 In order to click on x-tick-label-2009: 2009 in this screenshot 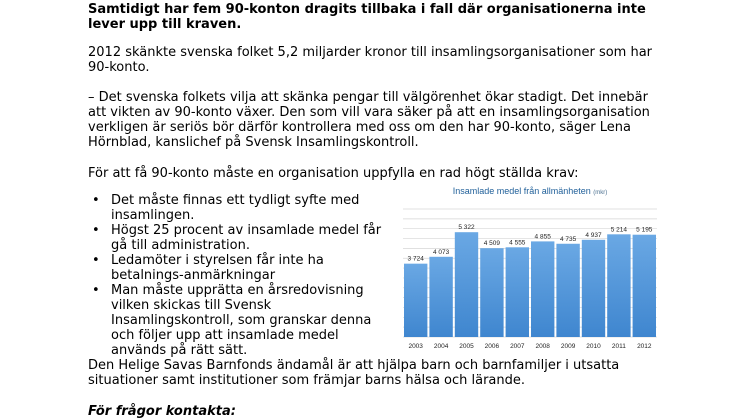, I will do `click(568, 346)`.